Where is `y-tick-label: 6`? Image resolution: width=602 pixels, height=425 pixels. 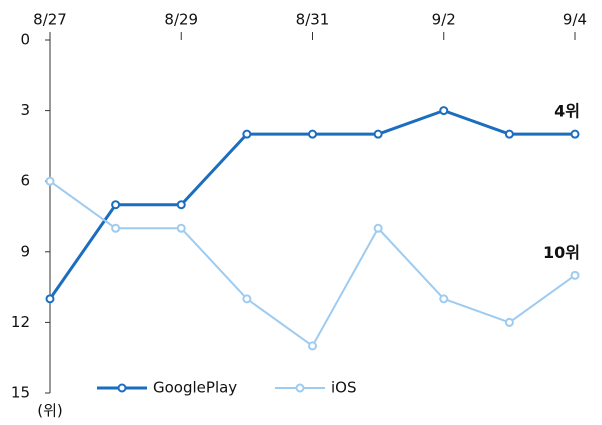
y-tick-label: 6 is located at coordinates (25, 181).